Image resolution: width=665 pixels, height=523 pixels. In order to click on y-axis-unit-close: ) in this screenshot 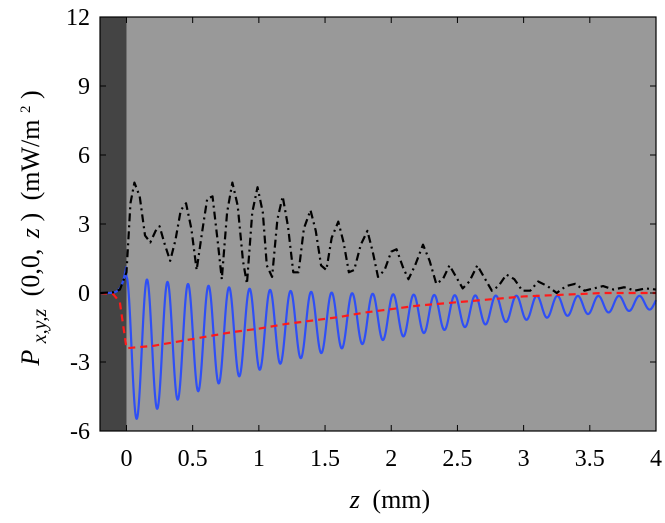, I will do `click(30, 94)`.